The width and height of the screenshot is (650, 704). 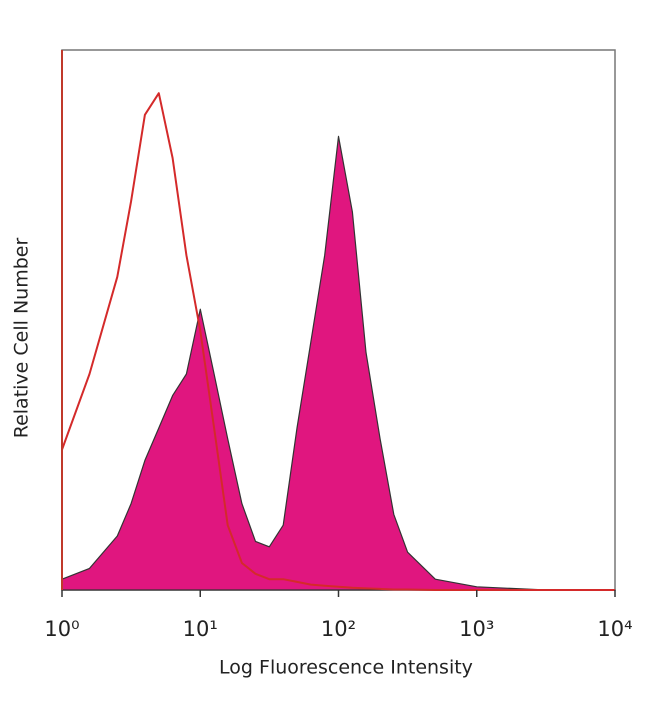 What do you see at coordinates (476, 629) in the screenshot?
I see `x-tick-label: 10³` at bounding box center [476, 629].